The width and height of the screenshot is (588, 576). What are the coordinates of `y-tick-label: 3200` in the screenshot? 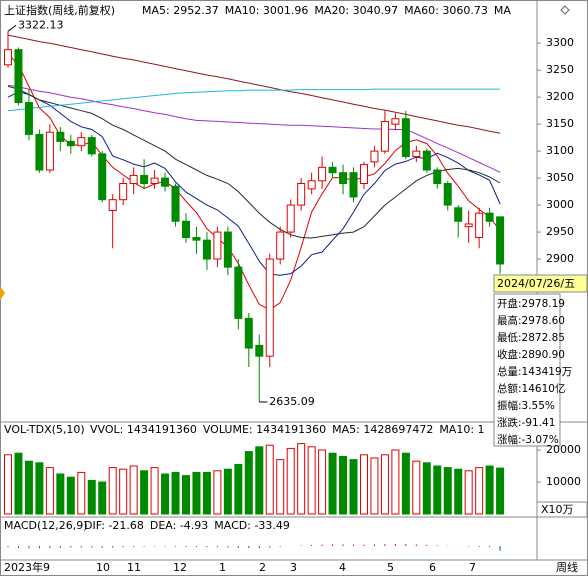 It's located at (560, 96).